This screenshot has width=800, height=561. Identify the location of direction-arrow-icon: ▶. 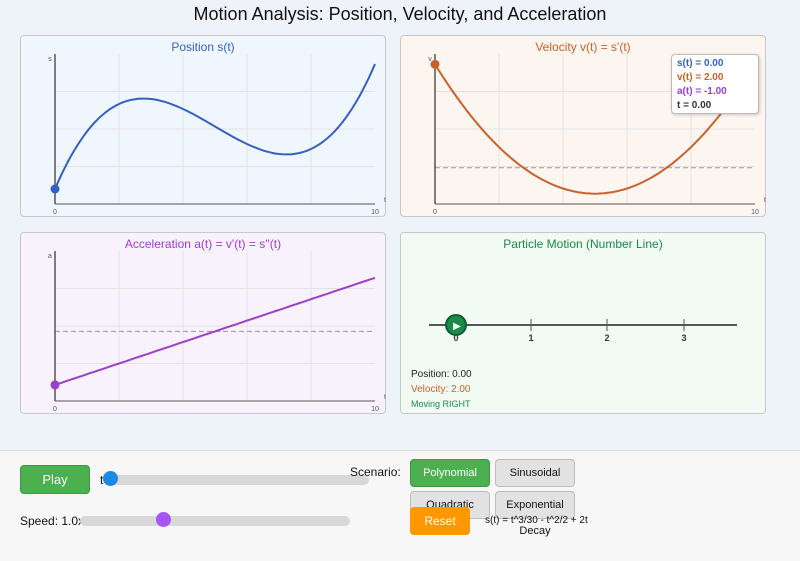
(457, 326).